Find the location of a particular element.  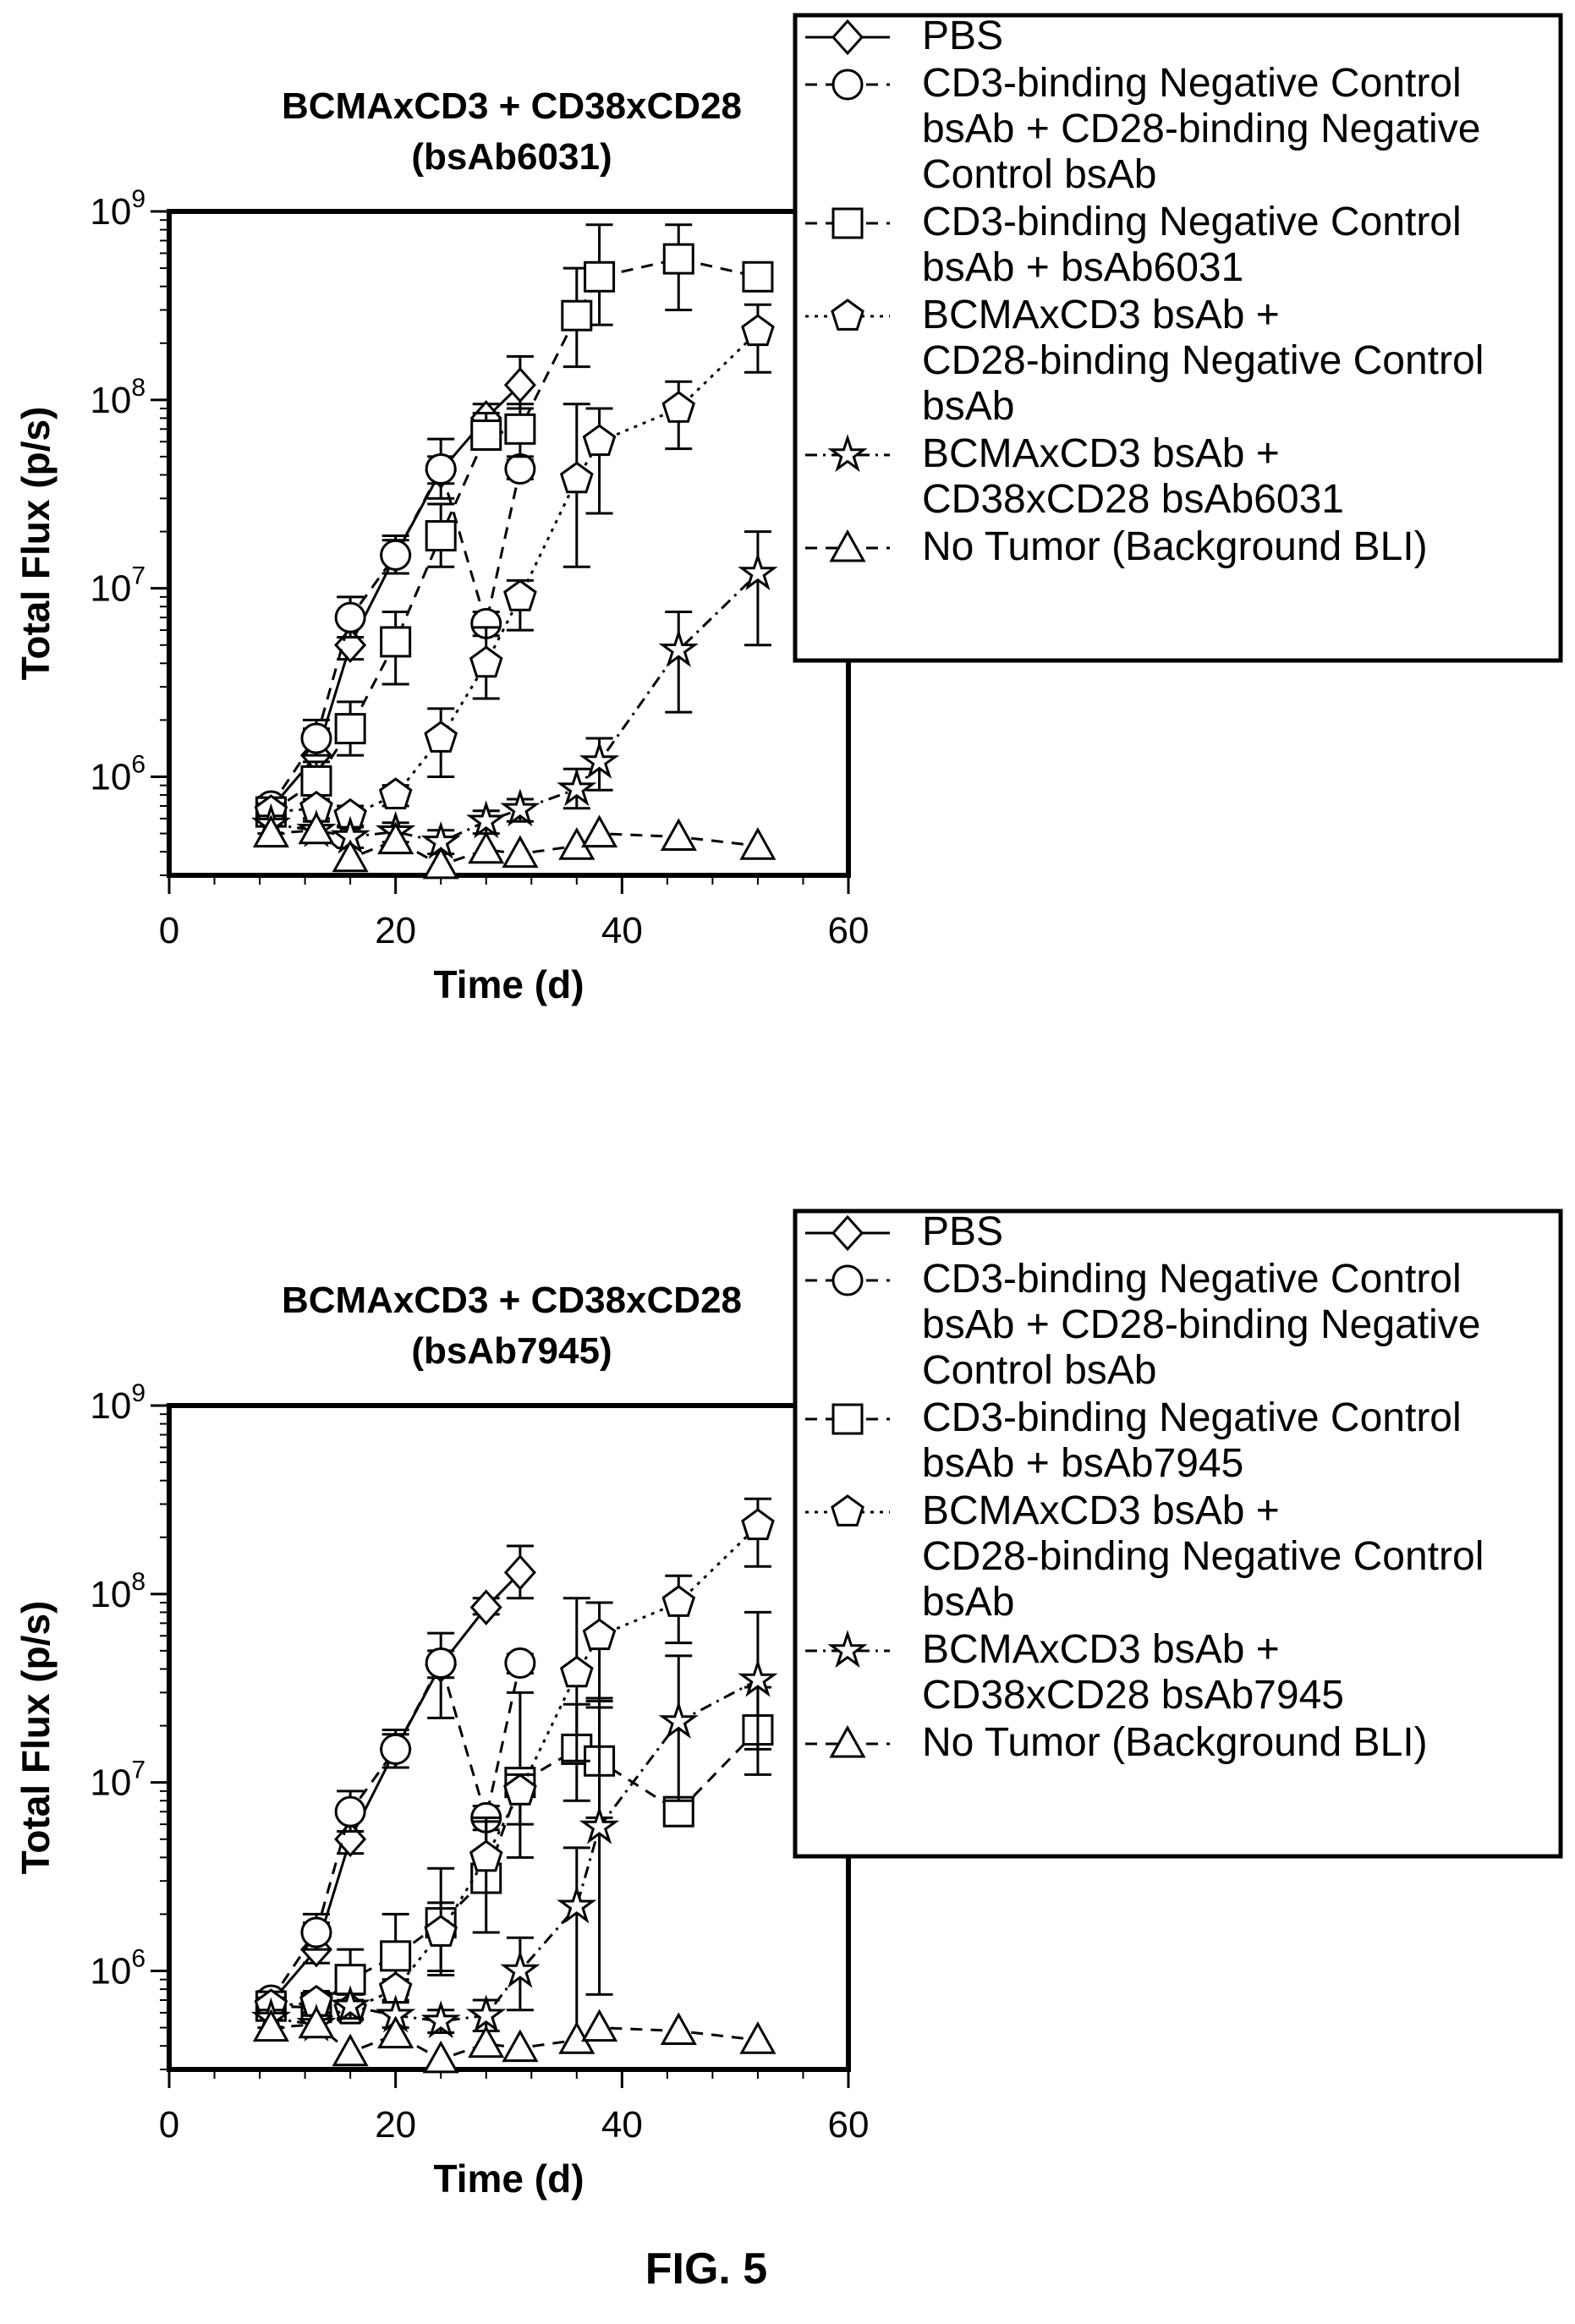

legend-entry-line: Control bsAb is located at coordinates (1039, 174).